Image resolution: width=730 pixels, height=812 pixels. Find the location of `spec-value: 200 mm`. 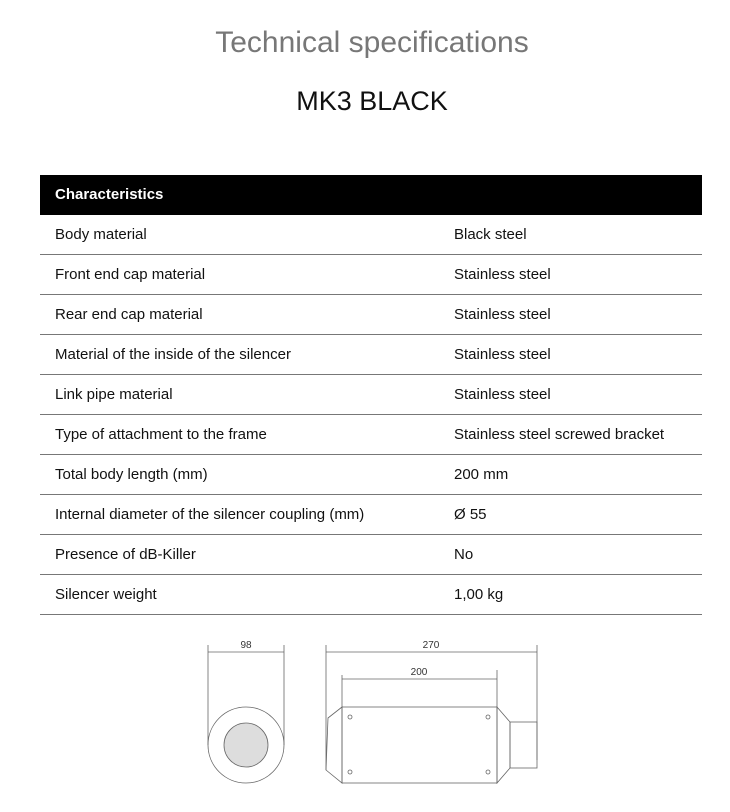

spec-value: 200 mm is located at coordinates (481, 474).